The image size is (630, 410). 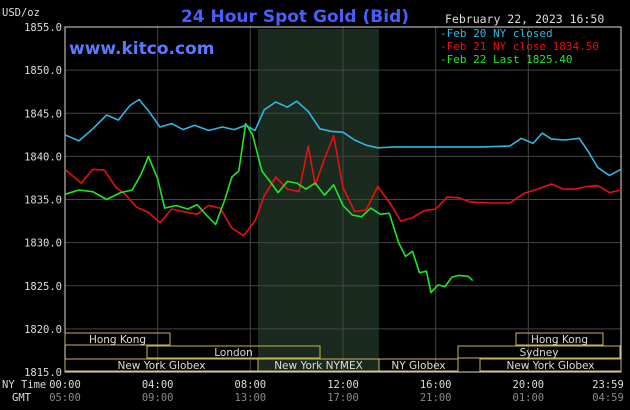 What do you see at coordinates (22, 398) in the screenshot?
I see `gmt-label: GMT` at bounding box center [22, 398].